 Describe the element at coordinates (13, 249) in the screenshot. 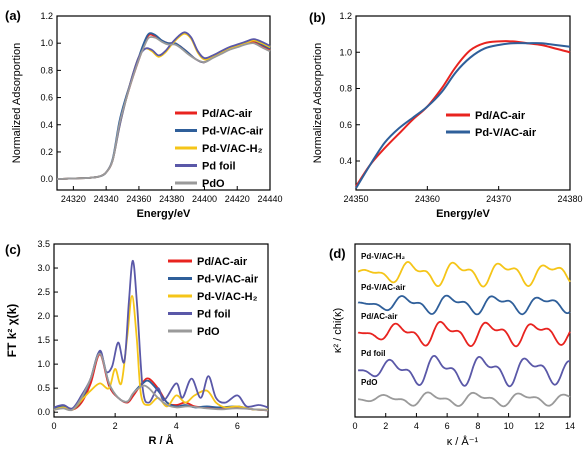

I see `panel-label: (c)` at that location.